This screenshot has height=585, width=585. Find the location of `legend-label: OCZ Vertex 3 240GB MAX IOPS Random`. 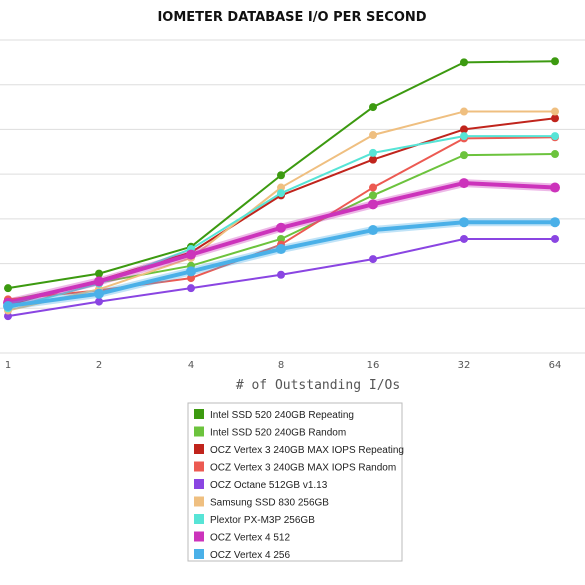

legend-label: OCZ Vertex 3 240GB MAX IOPS Random is located at coordinates (303, 468).